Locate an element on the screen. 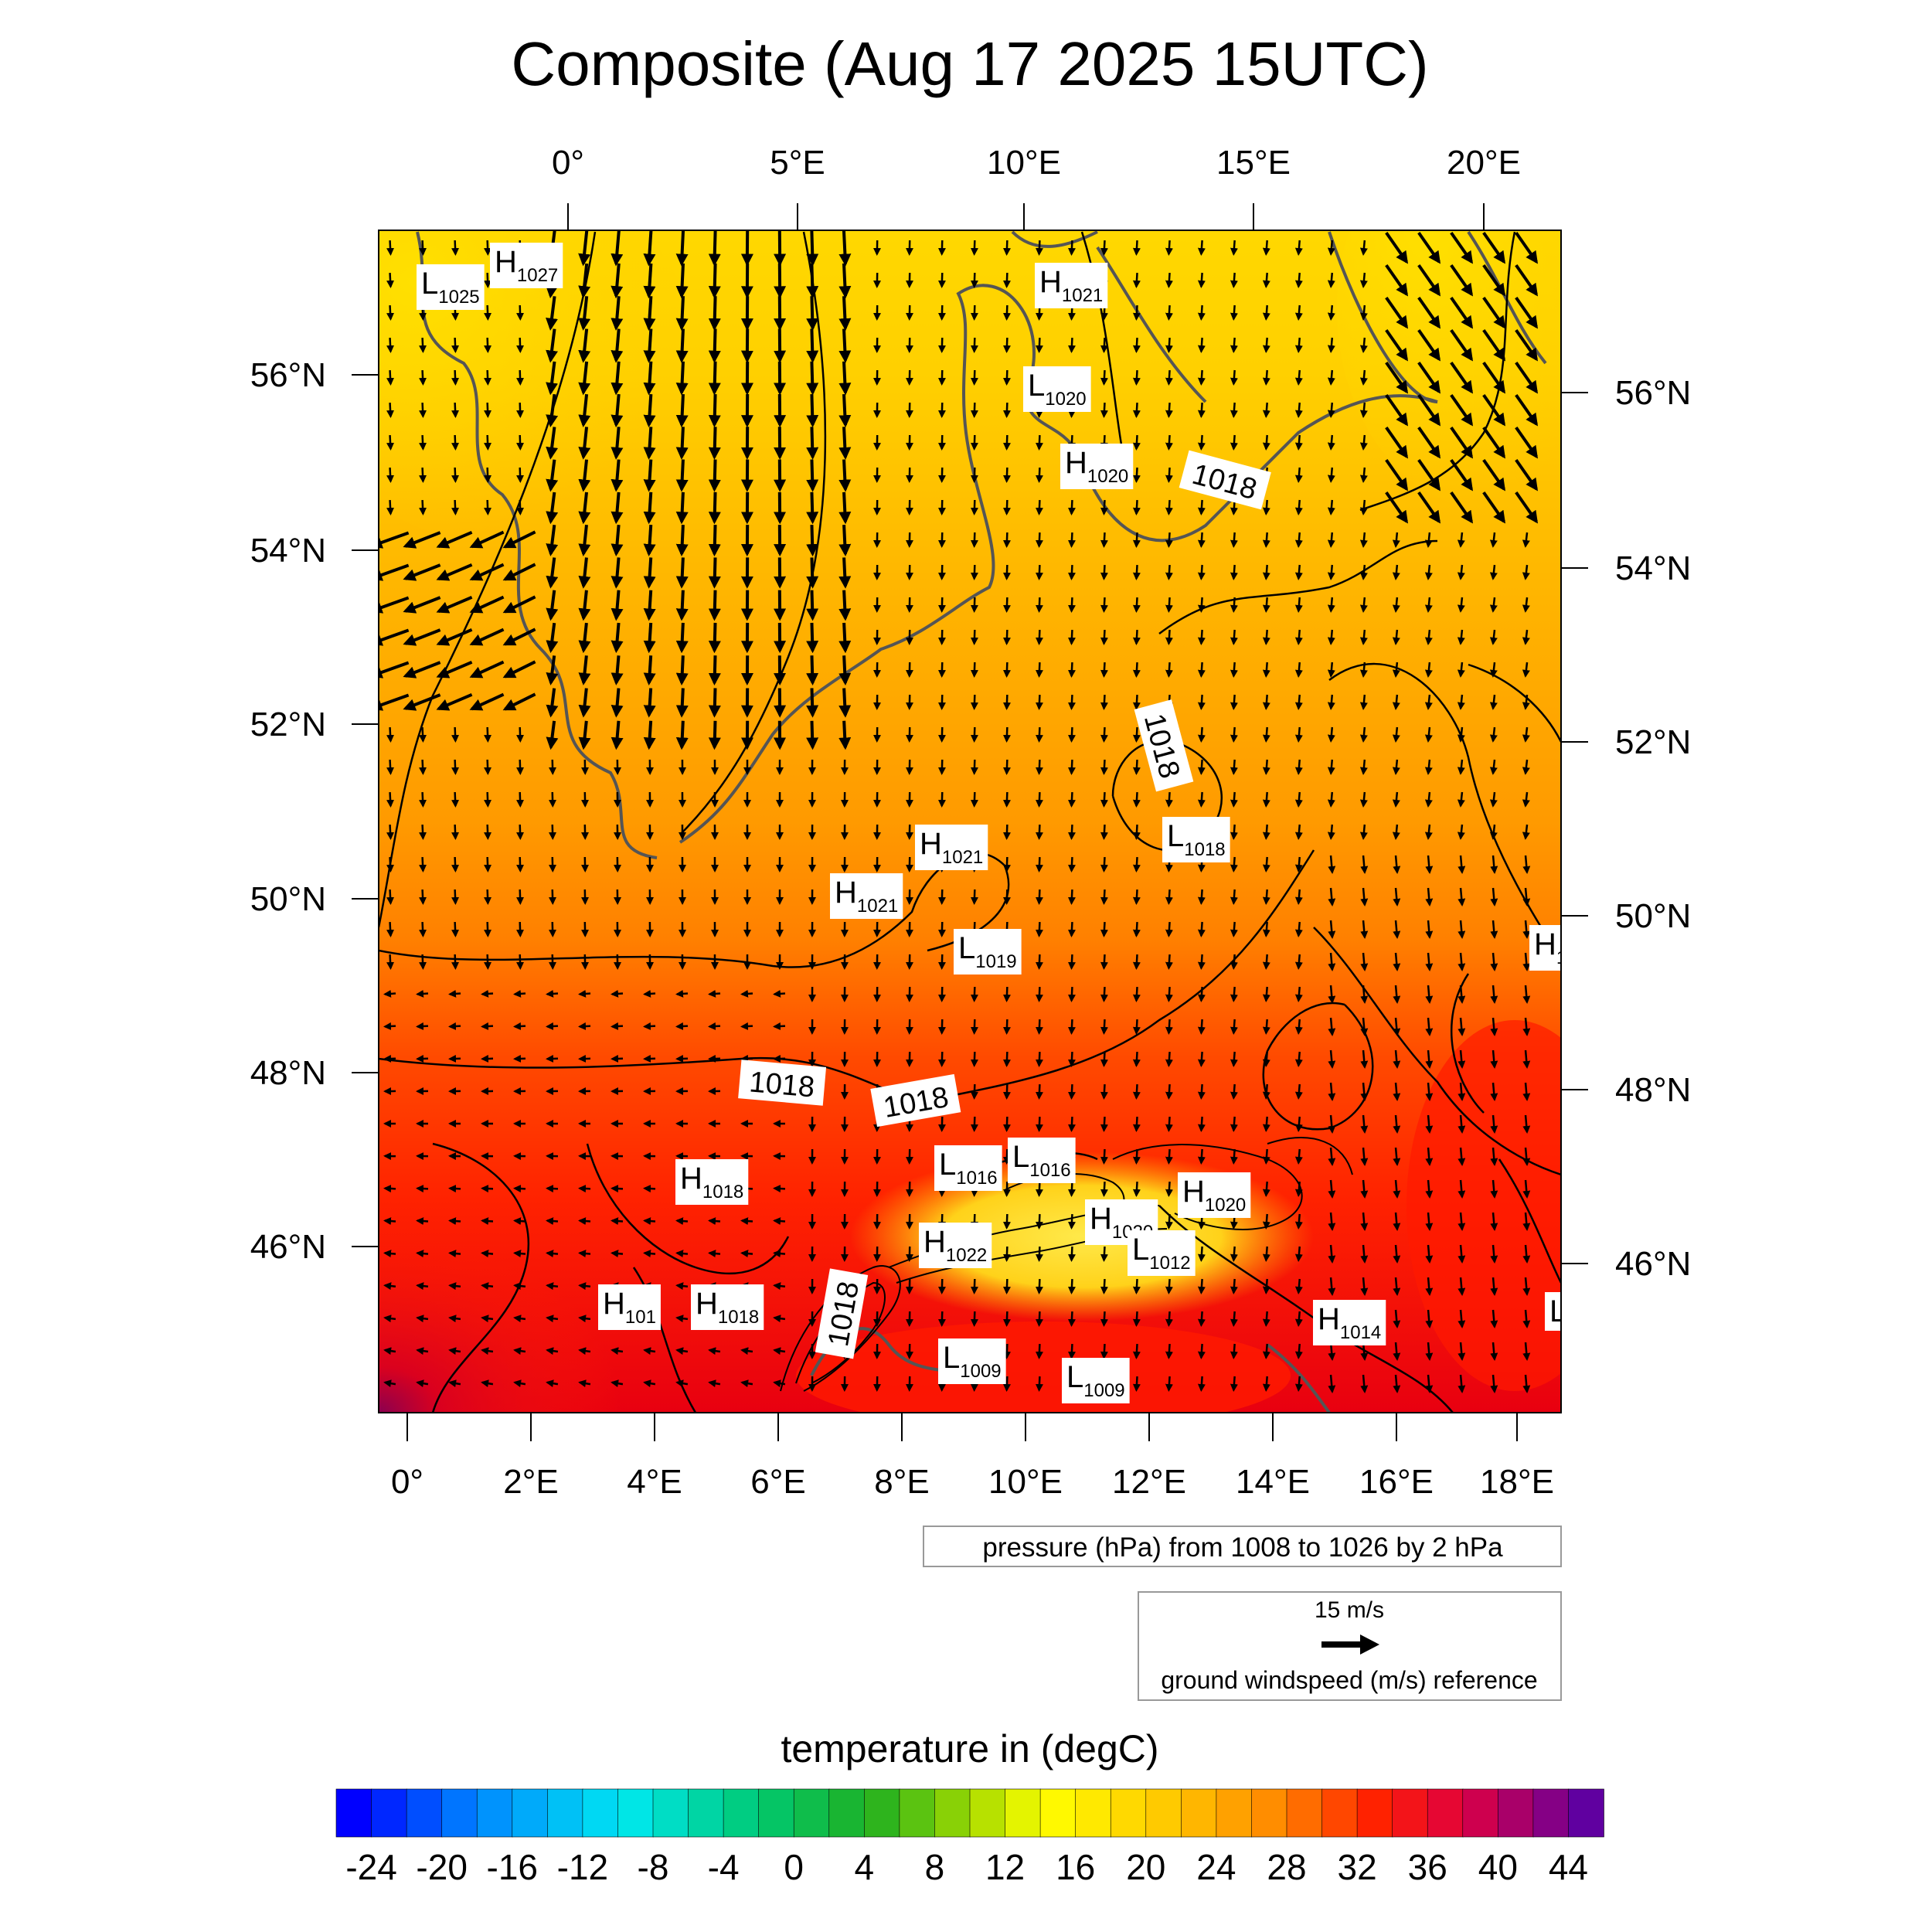 The width and height of the screenshot is (1932, 1932). colorbar-tick-label: 0 is located at coordinates (794, 1867).